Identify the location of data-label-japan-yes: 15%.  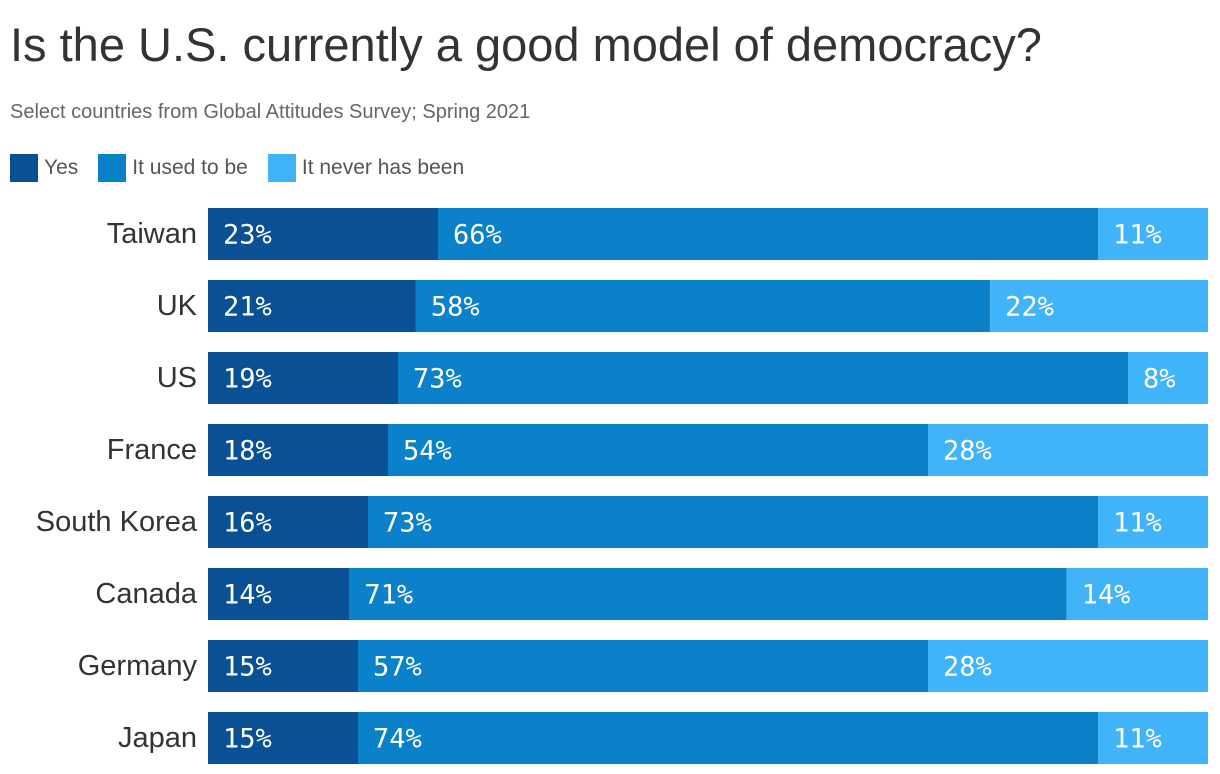
(247, 739).